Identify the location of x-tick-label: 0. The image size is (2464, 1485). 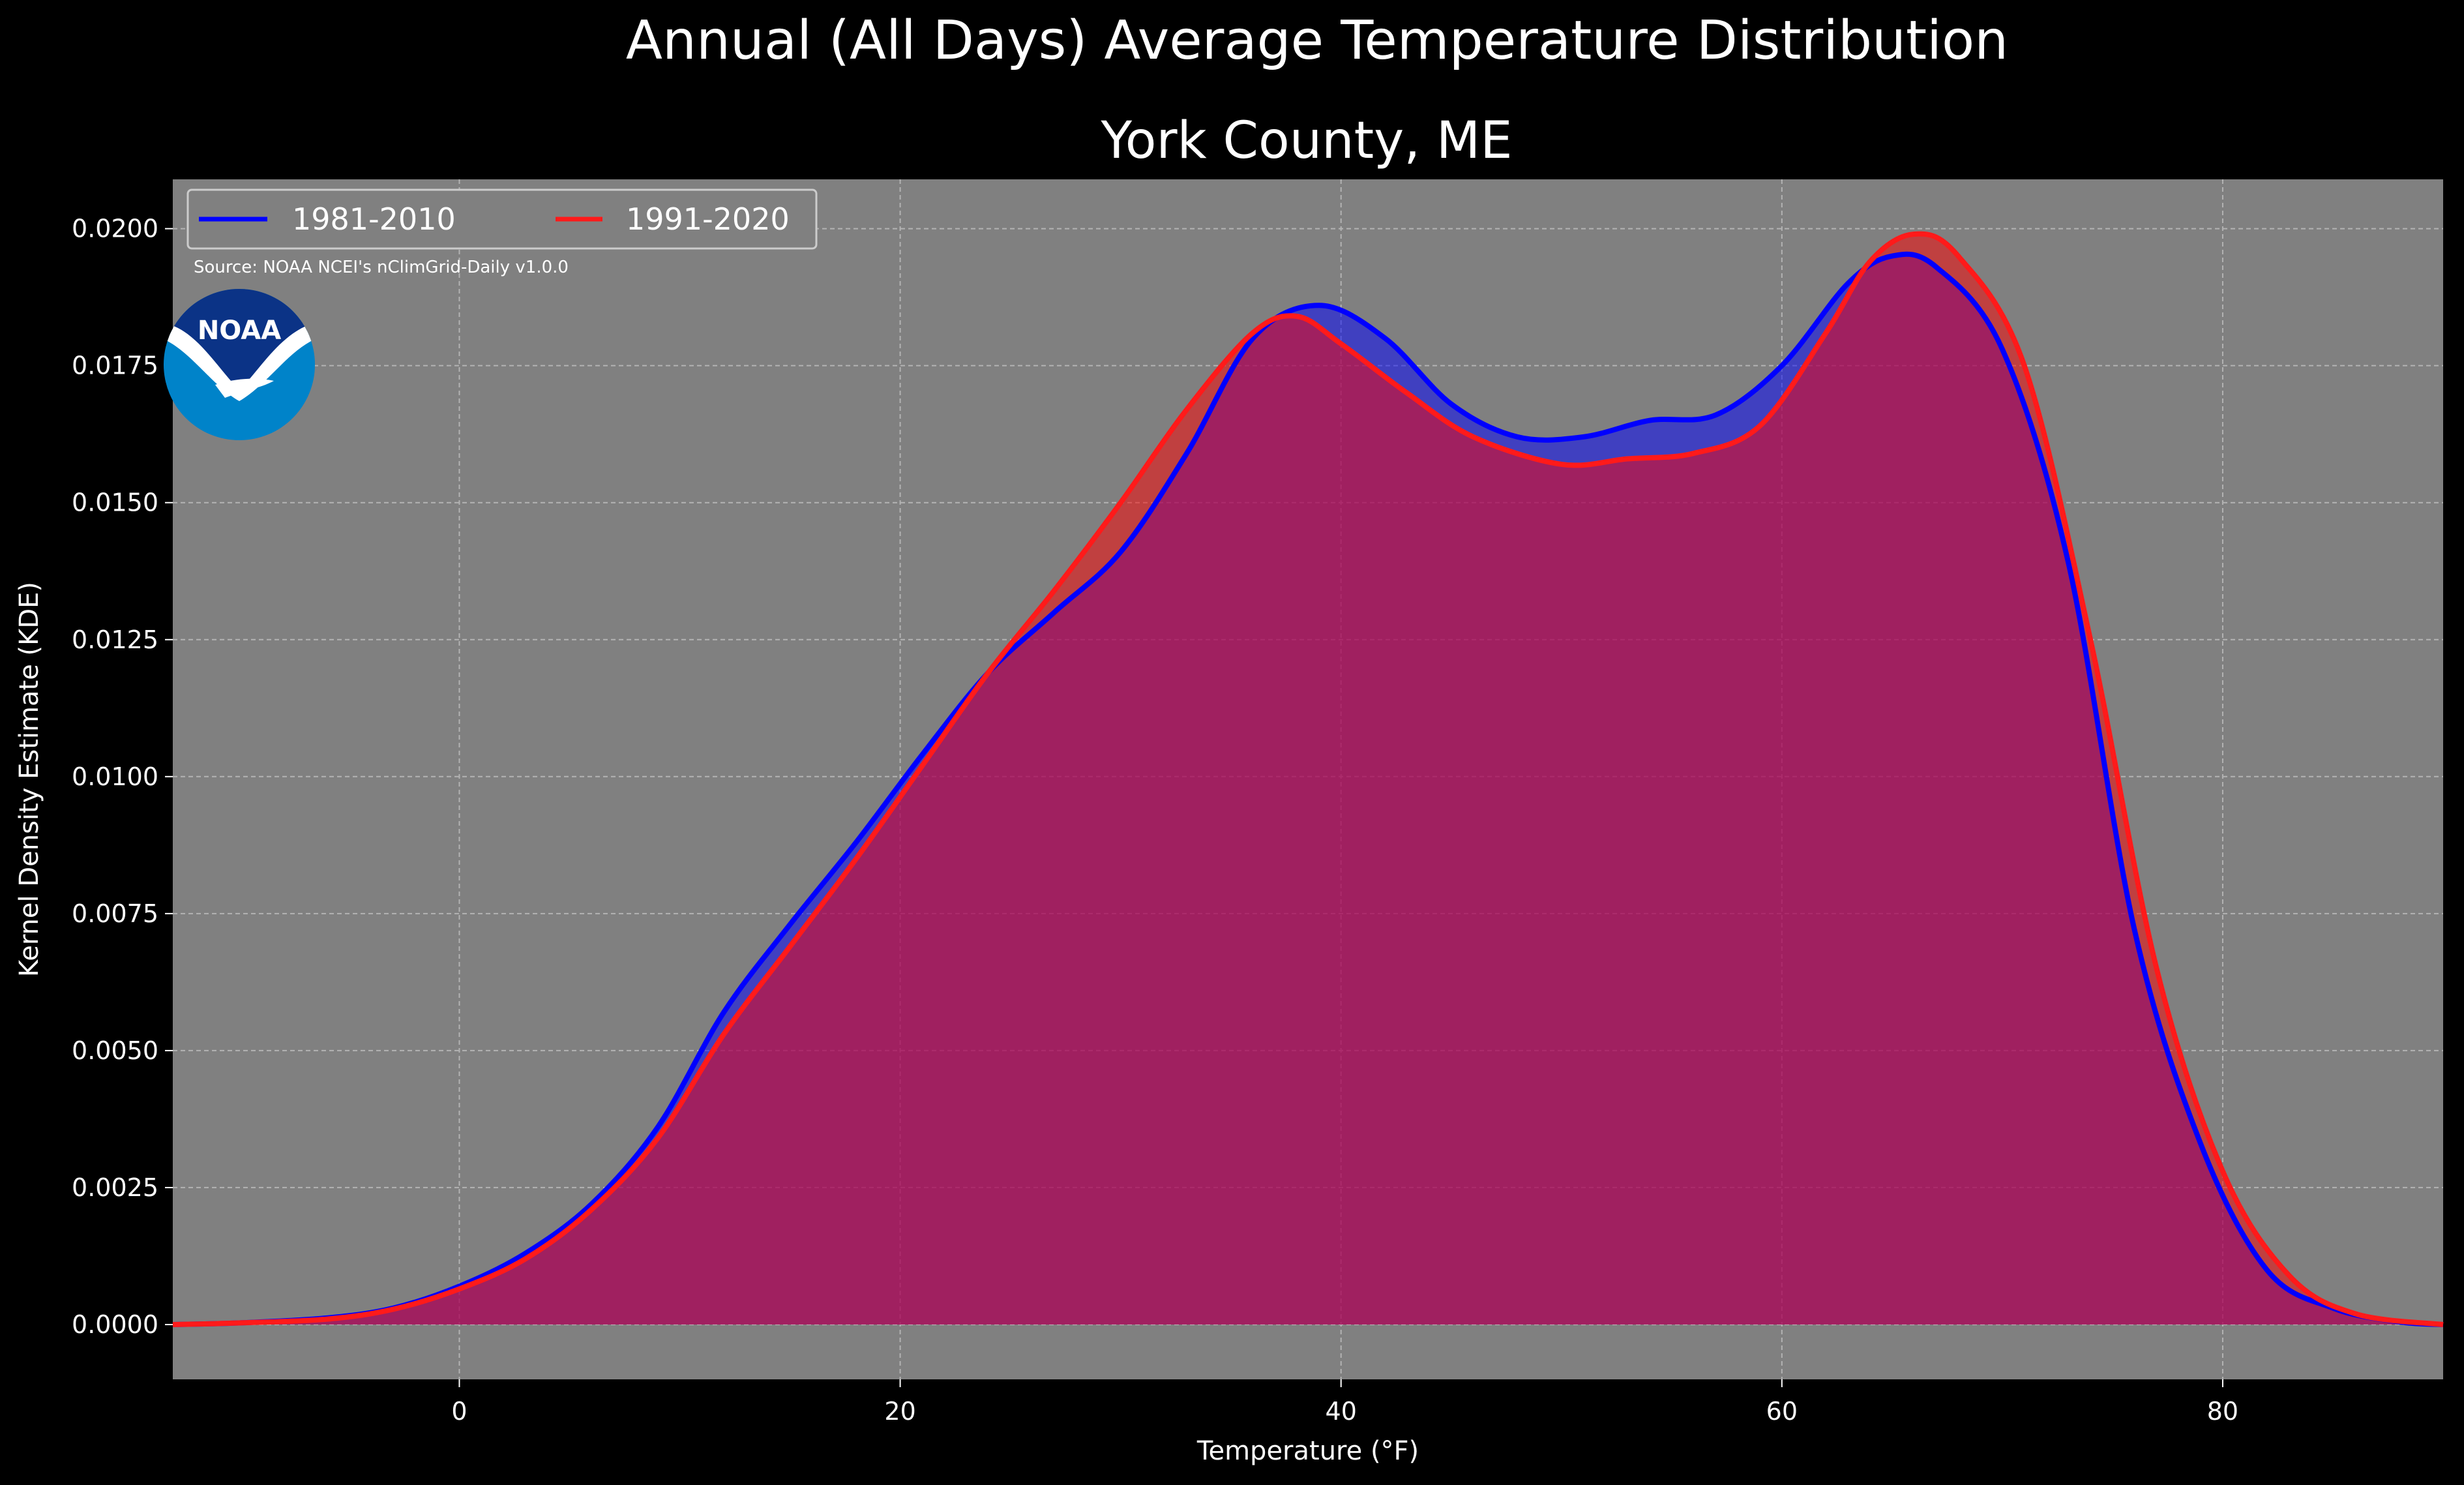
(459, 1412).